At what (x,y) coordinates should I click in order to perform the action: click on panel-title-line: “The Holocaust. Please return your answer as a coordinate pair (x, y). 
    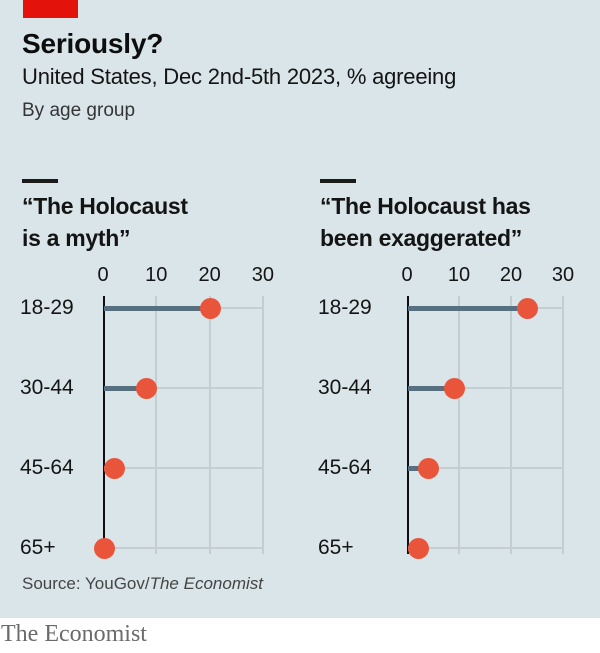
    Looking at the image, I should click on (105, 206).